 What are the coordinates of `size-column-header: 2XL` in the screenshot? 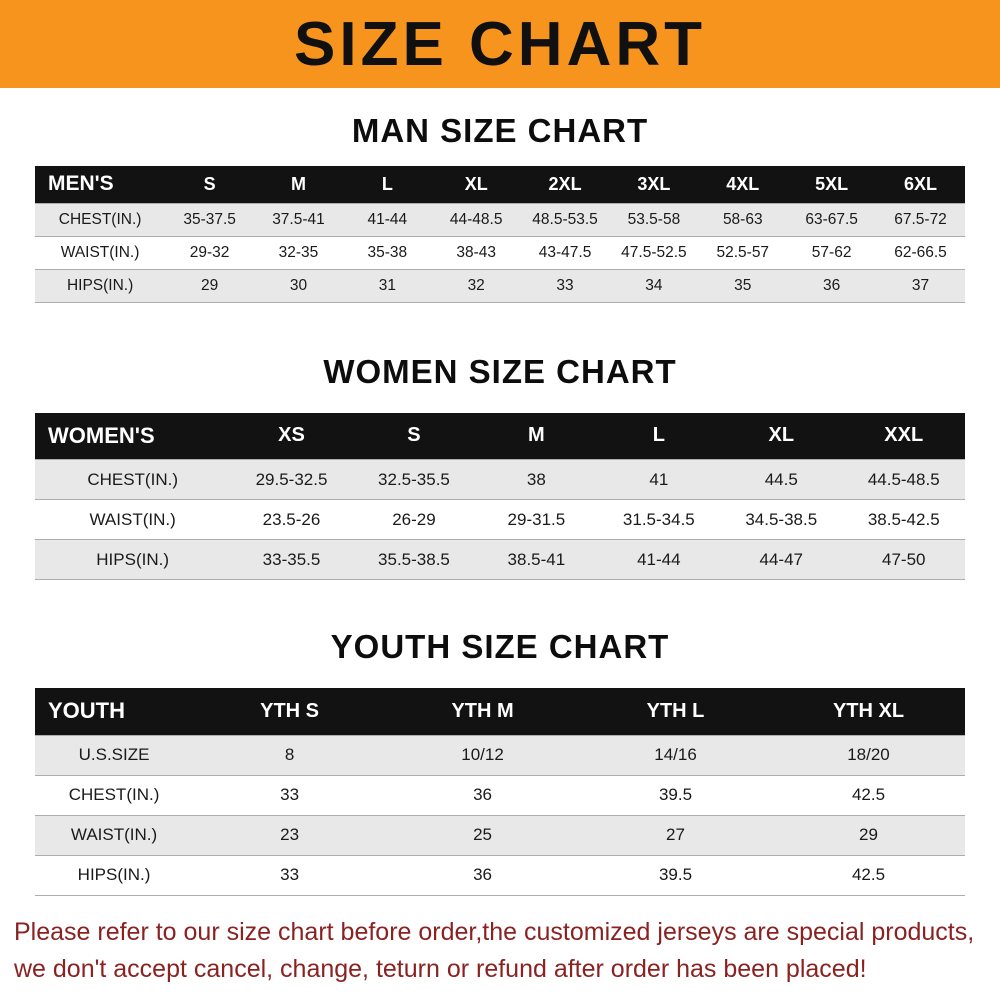 It's located at (565, 184).